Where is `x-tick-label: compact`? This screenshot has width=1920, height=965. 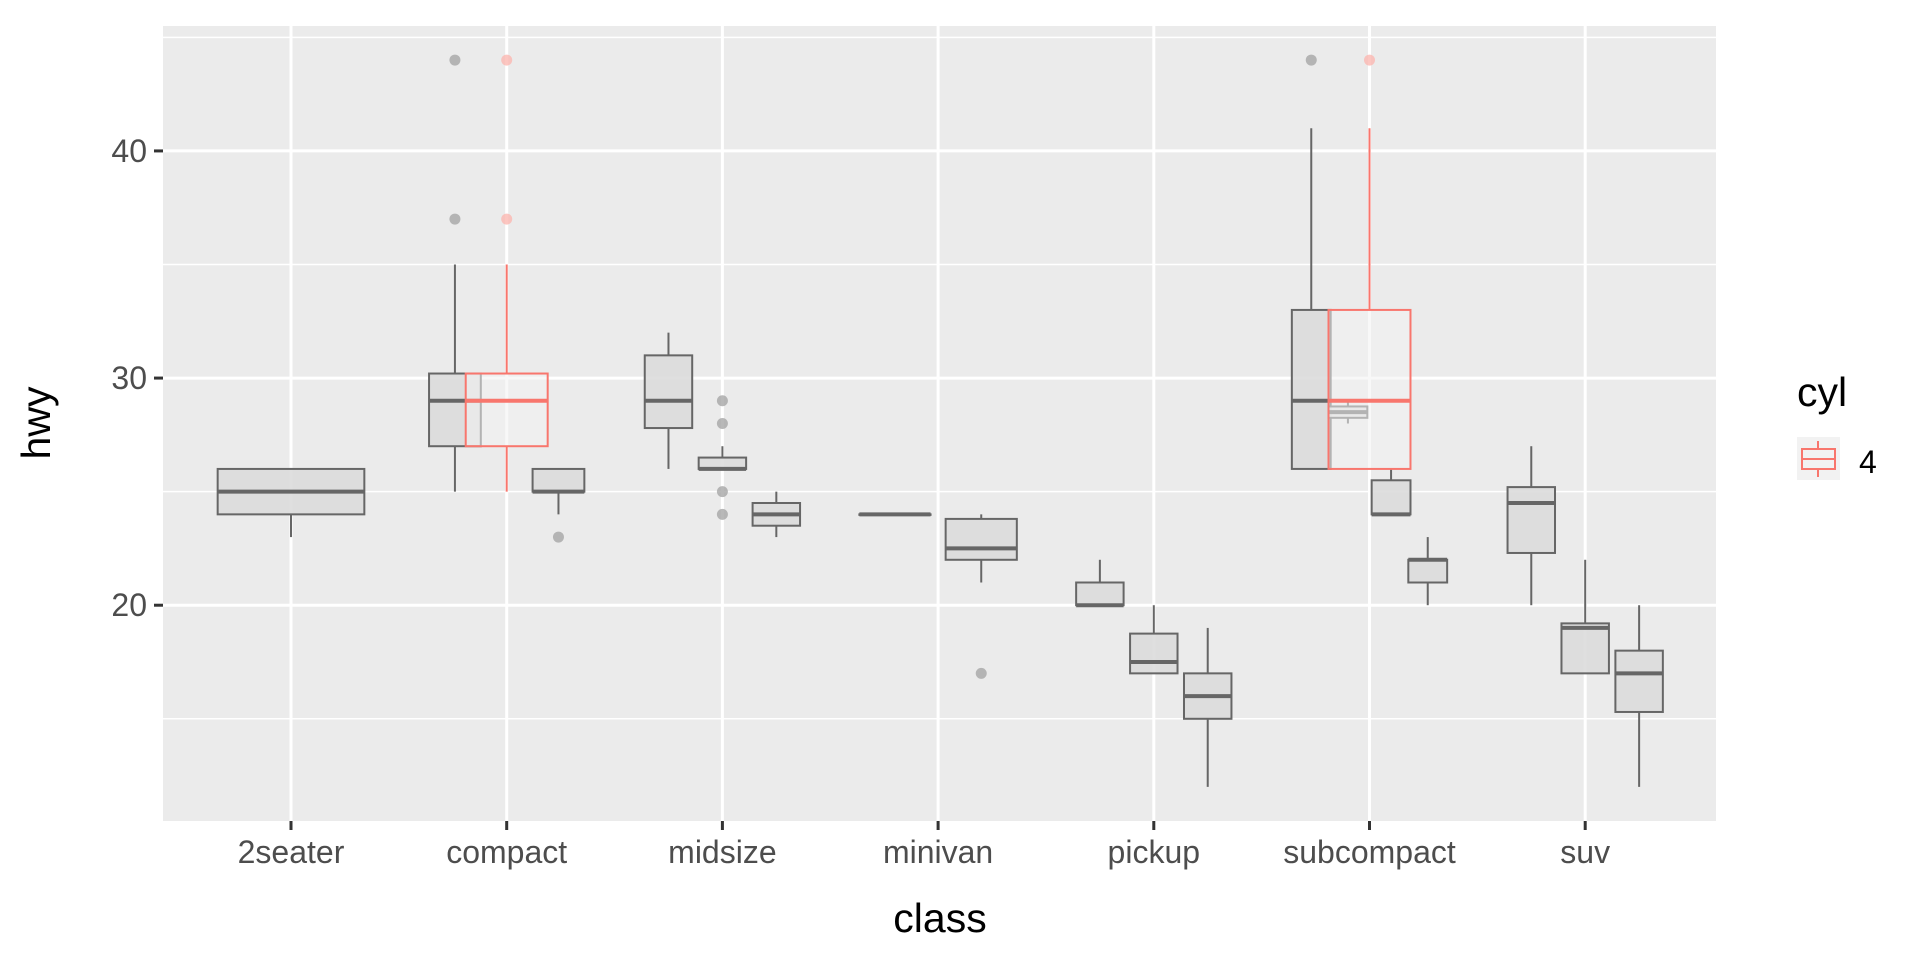 x-tick-label: compact is located at coordinates (506, 852).